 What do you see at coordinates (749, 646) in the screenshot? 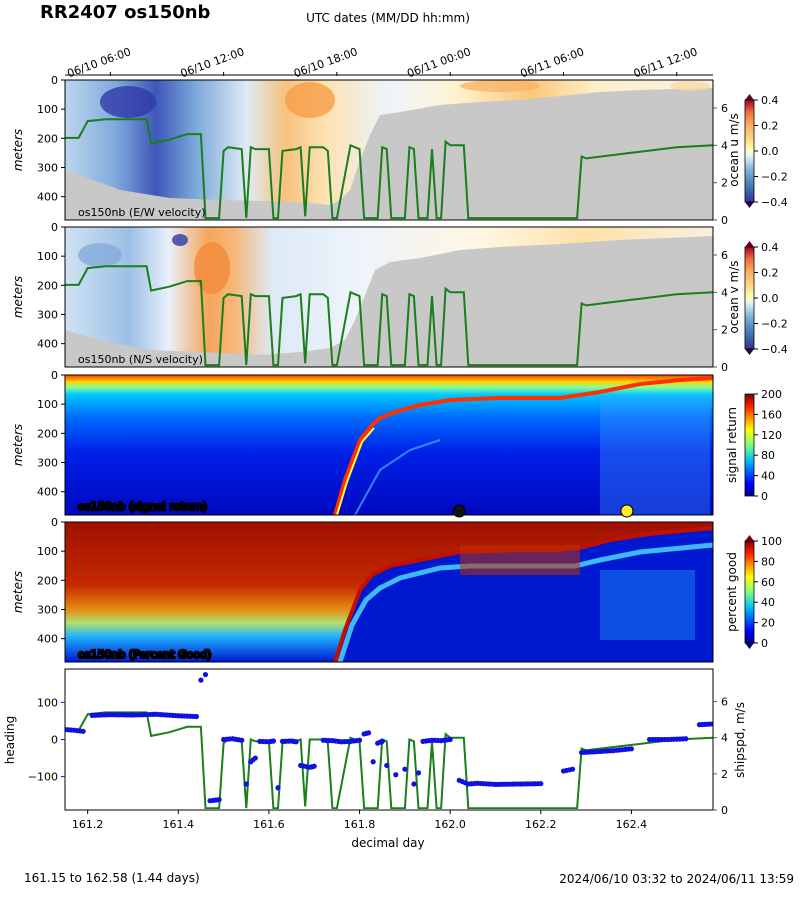
I see `percent-good-colorbar-extend-bottom` at bounding box center [749, 646].